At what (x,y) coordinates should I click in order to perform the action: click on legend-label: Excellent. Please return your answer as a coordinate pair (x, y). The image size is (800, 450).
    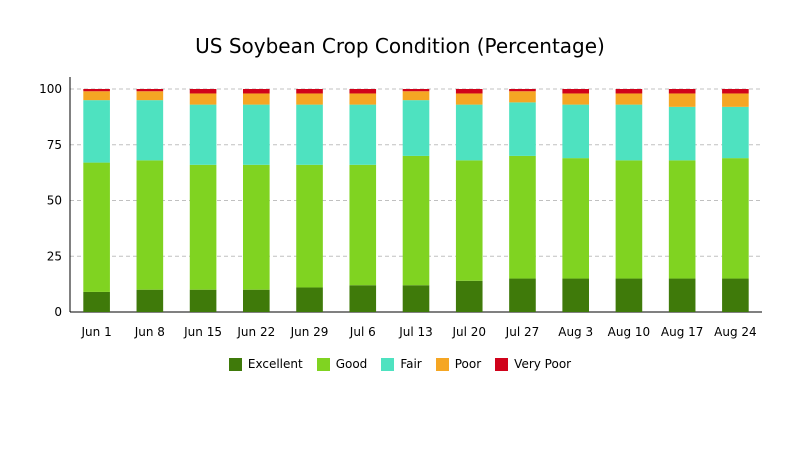
    Looking at the image, I should click on (275, 364).